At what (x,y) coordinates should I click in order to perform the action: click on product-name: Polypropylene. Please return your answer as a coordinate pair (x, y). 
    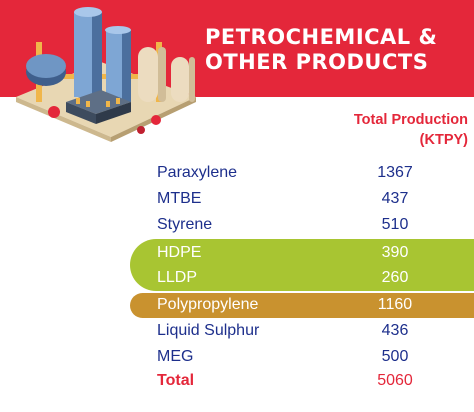
    Looking at the image, I should click on (208, 304).